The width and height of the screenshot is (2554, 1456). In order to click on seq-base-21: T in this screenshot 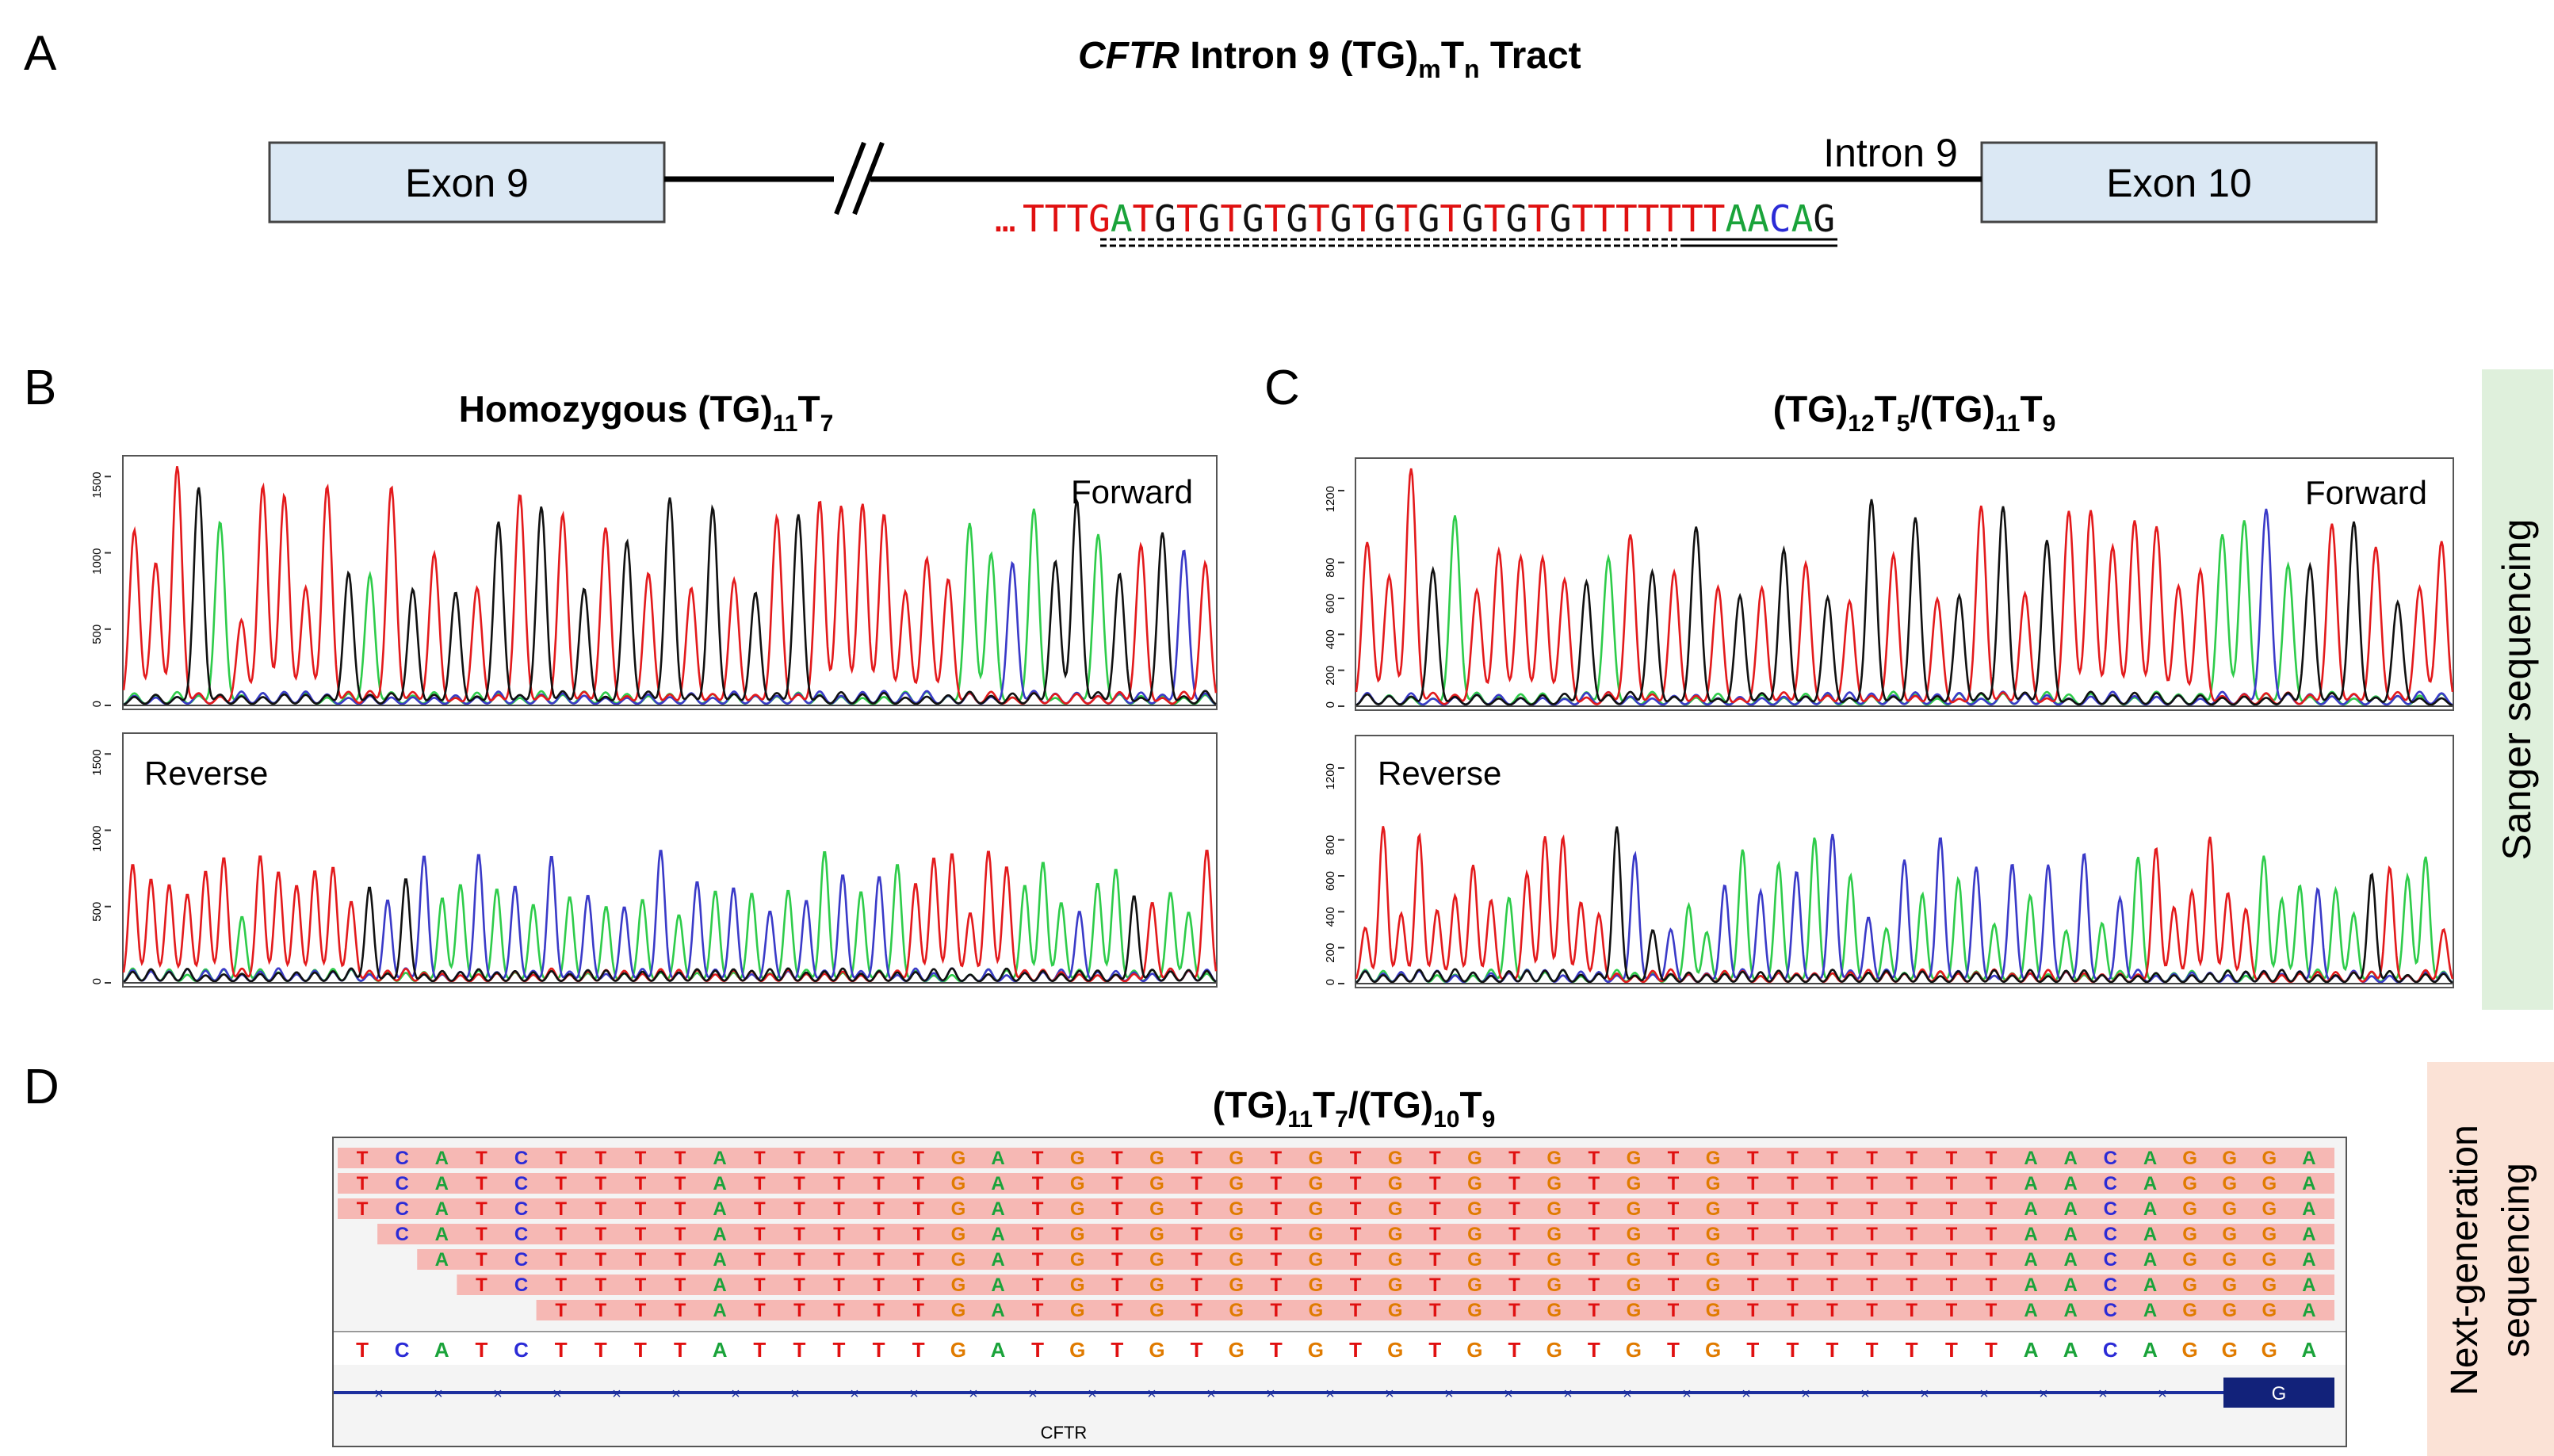, I will do `click(1495, 218)`.